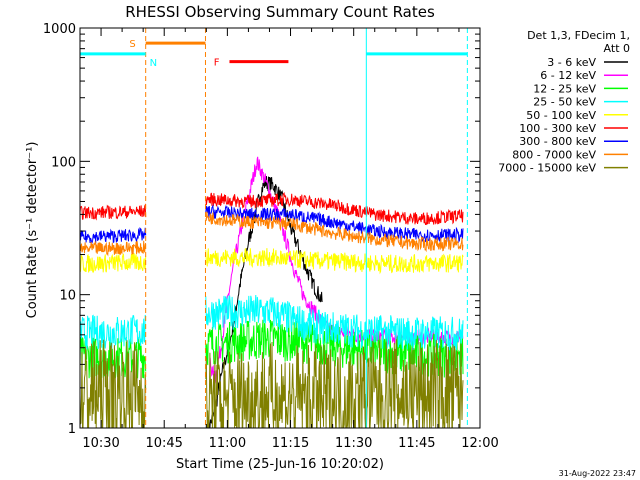 This screenshot has height=480, width=640. Describe the element at coordinates (59, 29) in the screenshot. I see `y-tick-label-4: 1000` at that location.